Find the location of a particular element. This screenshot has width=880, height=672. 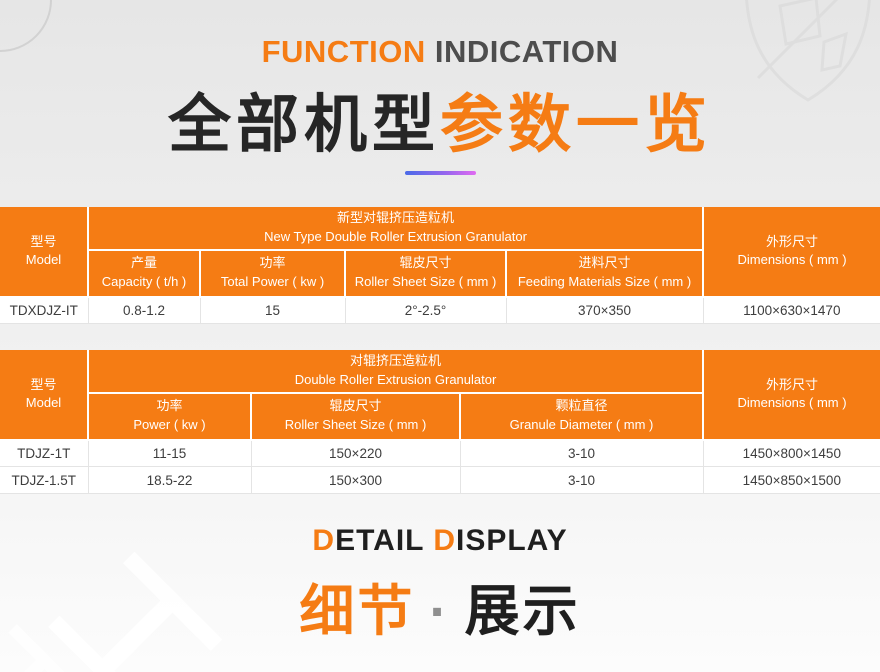

cell-roller-sheet-size: 2°-2.5° is located at coordinates (425, 310).